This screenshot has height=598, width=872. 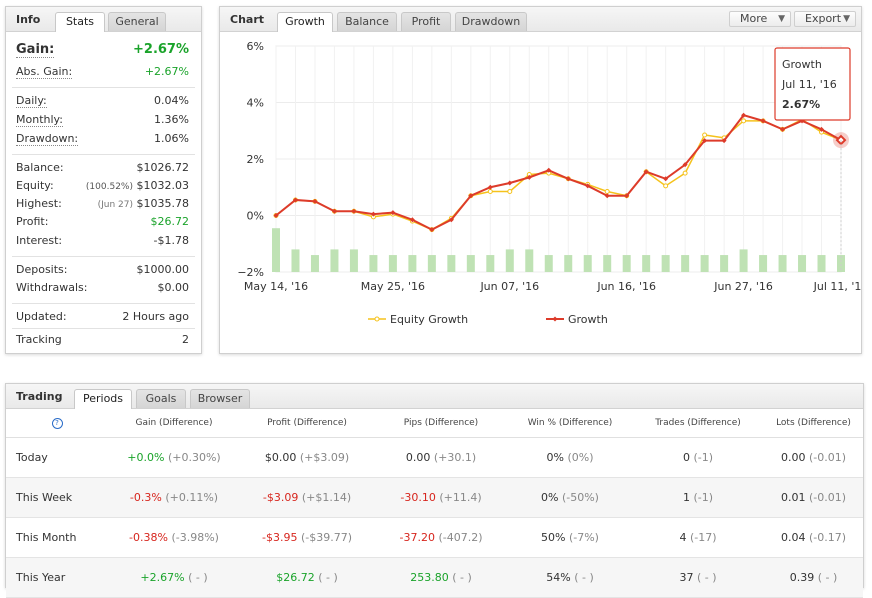 I want to click on series-line-equity-growth, so click(x=558, y=174).